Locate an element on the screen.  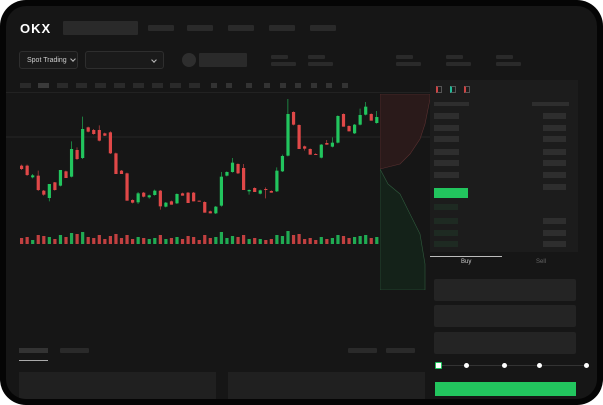
slider-track is located at coordinates (513, 365).